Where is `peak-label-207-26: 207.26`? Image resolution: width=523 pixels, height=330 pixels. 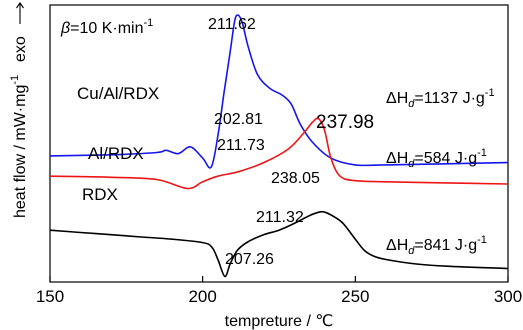
peak-label-207-26: 207.26 is located at coordinates (249, 259).